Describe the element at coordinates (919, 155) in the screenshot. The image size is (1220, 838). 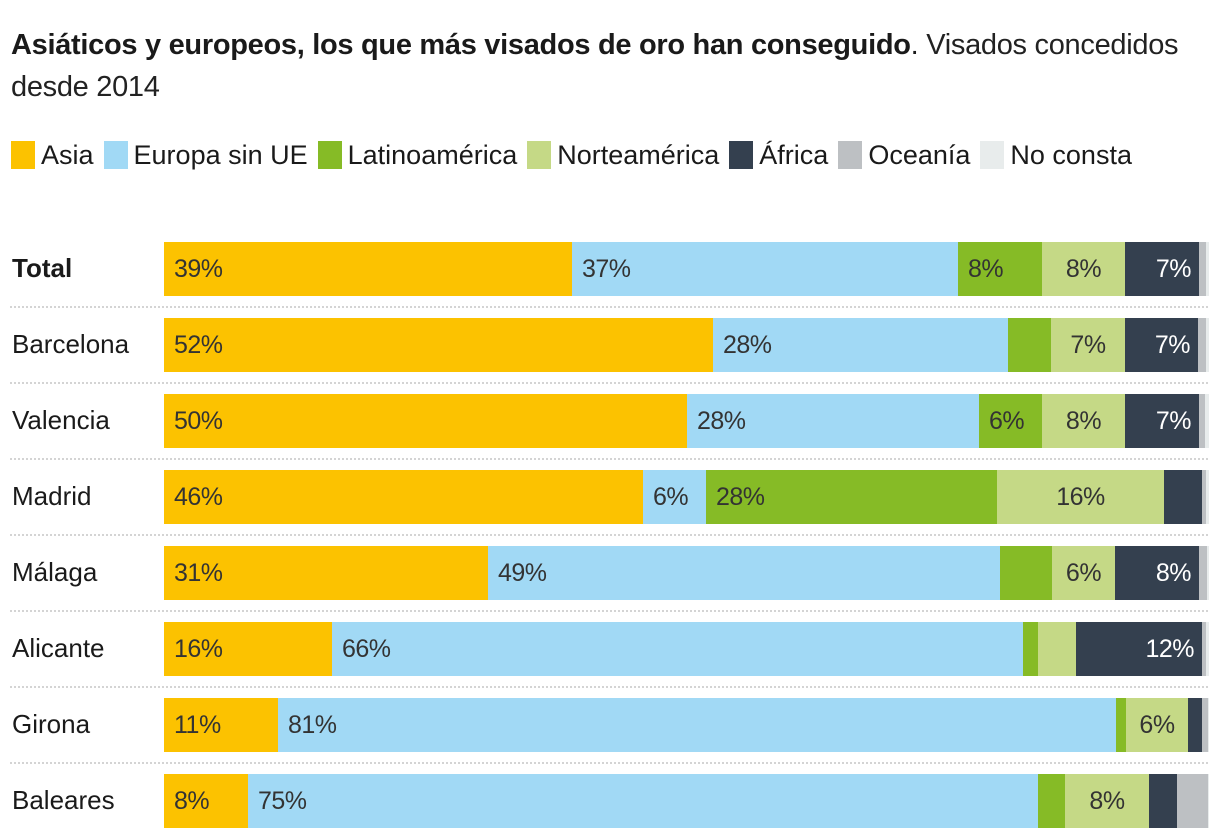
I see `legend-label: Oceanía` at that location.